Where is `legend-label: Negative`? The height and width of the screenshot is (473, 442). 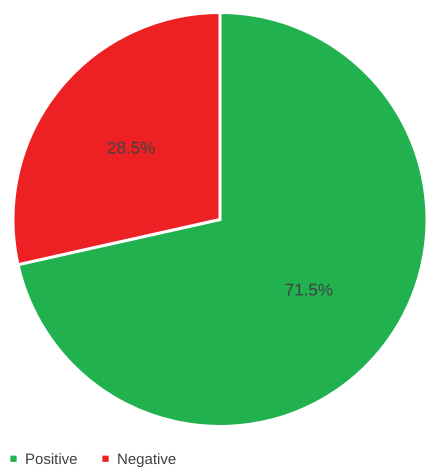
legend-label: Negative is located at coordinates (146, 459).